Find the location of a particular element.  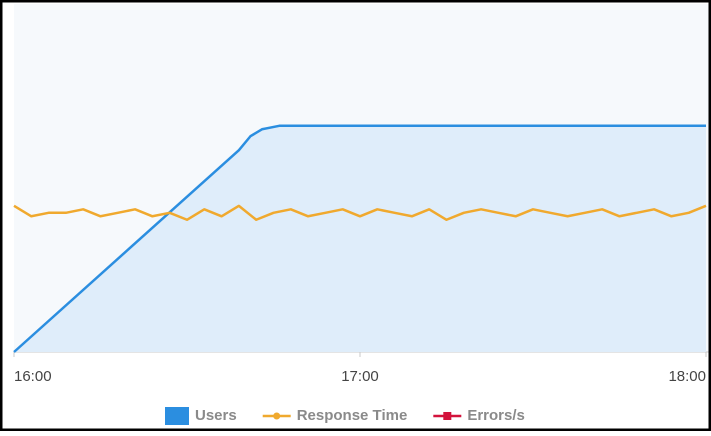

x-tick-label: 18:00 is located at coordinates (687, 376).